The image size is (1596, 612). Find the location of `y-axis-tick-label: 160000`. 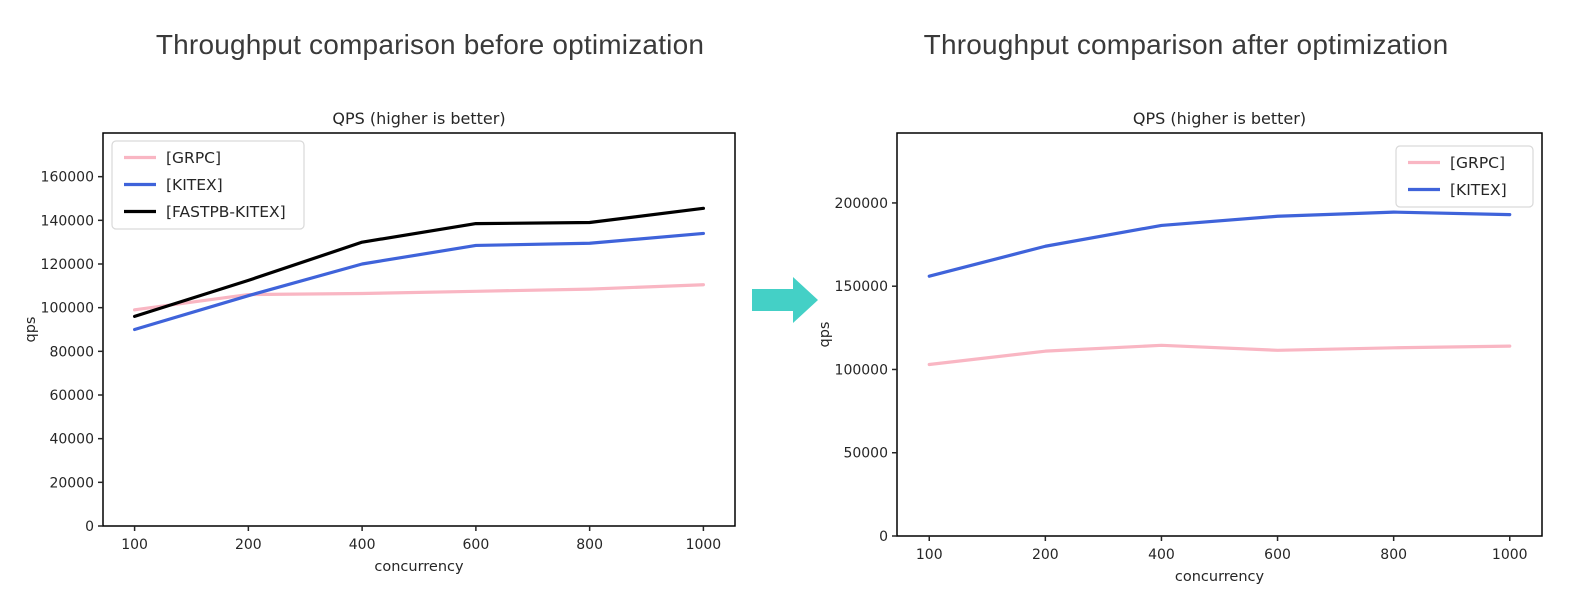

y-axis-tick-label: 160000 is located at coordinates (67, 178).